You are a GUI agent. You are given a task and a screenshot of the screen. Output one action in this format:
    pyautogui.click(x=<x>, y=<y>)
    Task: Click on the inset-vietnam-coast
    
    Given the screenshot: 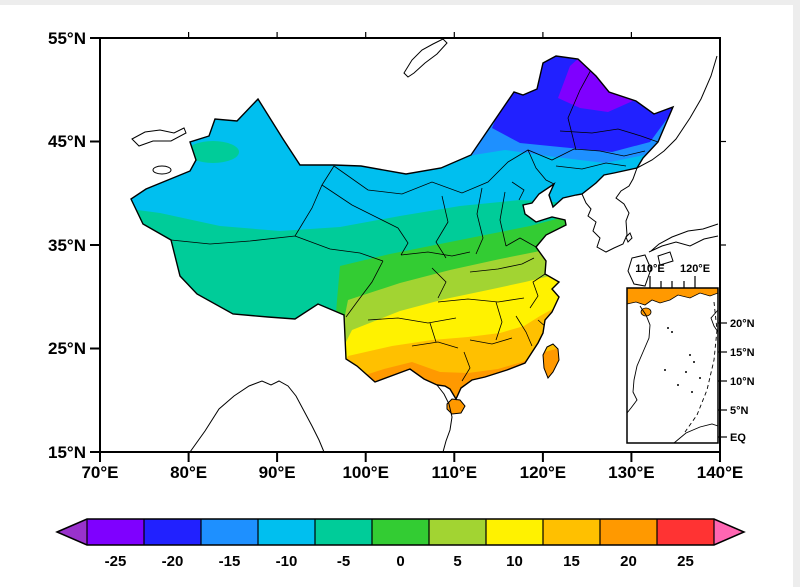 What is the action you would take?
    pyautogui.click(x=638, y=359)
    